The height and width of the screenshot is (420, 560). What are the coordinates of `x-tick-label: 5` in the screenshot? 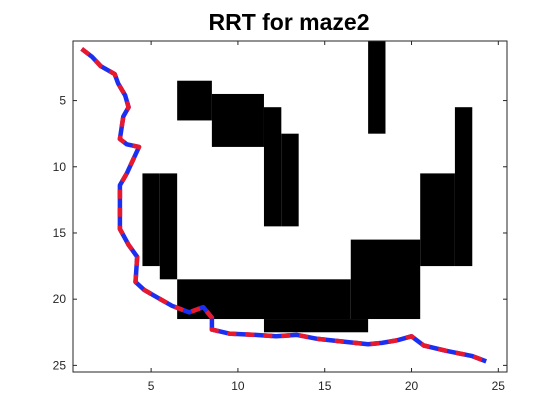 It's located at (151, 386).